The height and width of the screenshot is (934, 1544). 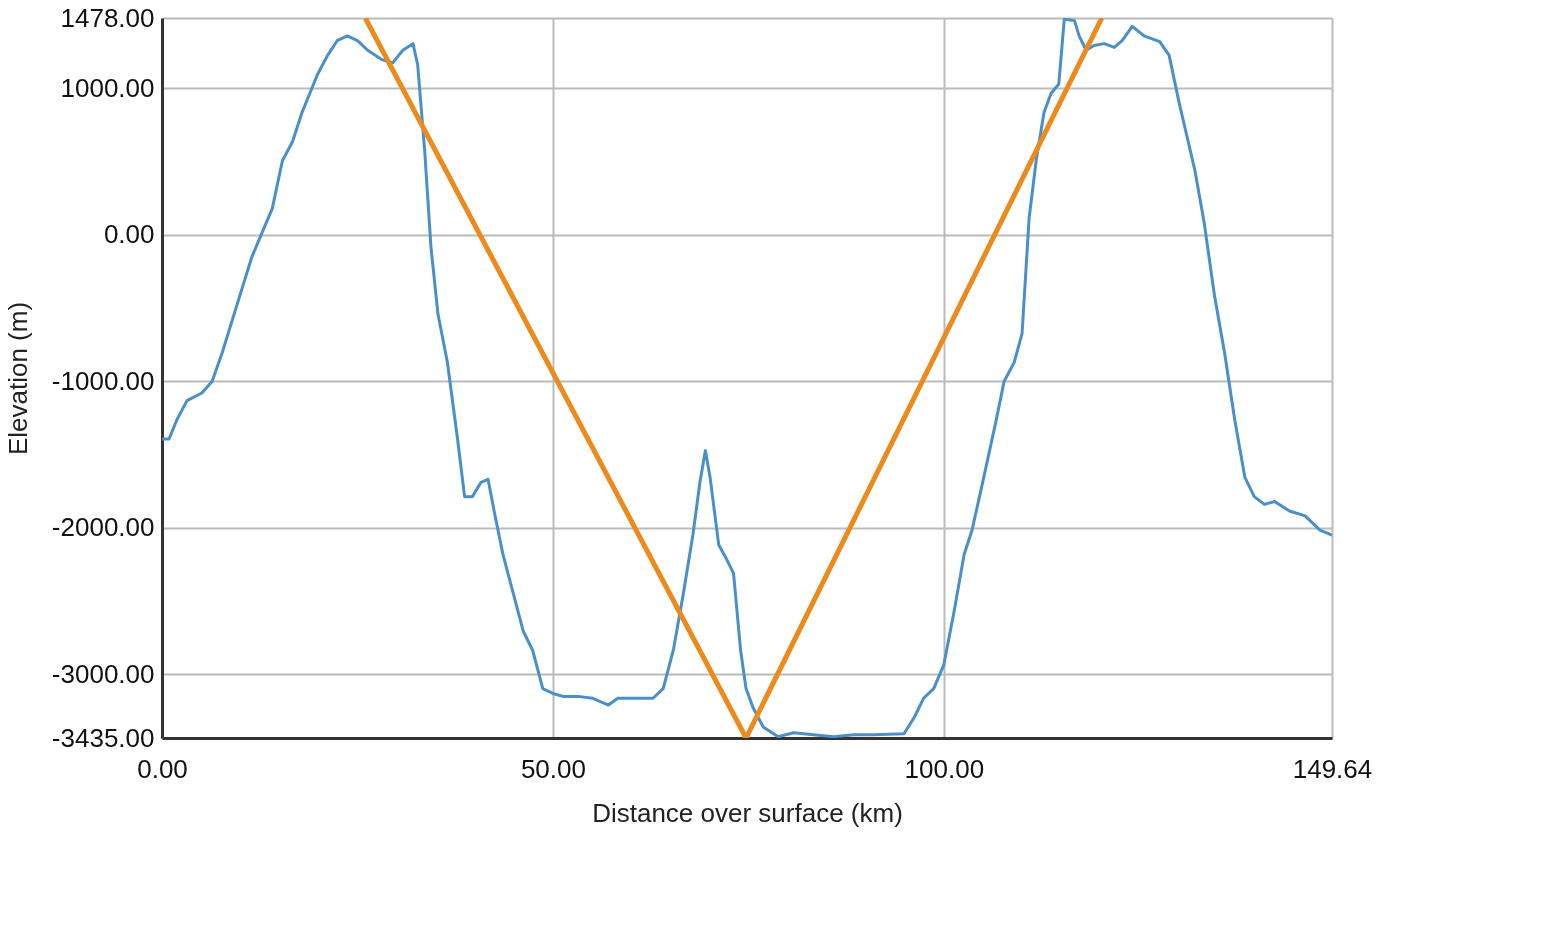 What do you see at coordinates (553, 768) in the screenshot?
I see `x-tick-label: 50.00` at bounding box center [553, 768].